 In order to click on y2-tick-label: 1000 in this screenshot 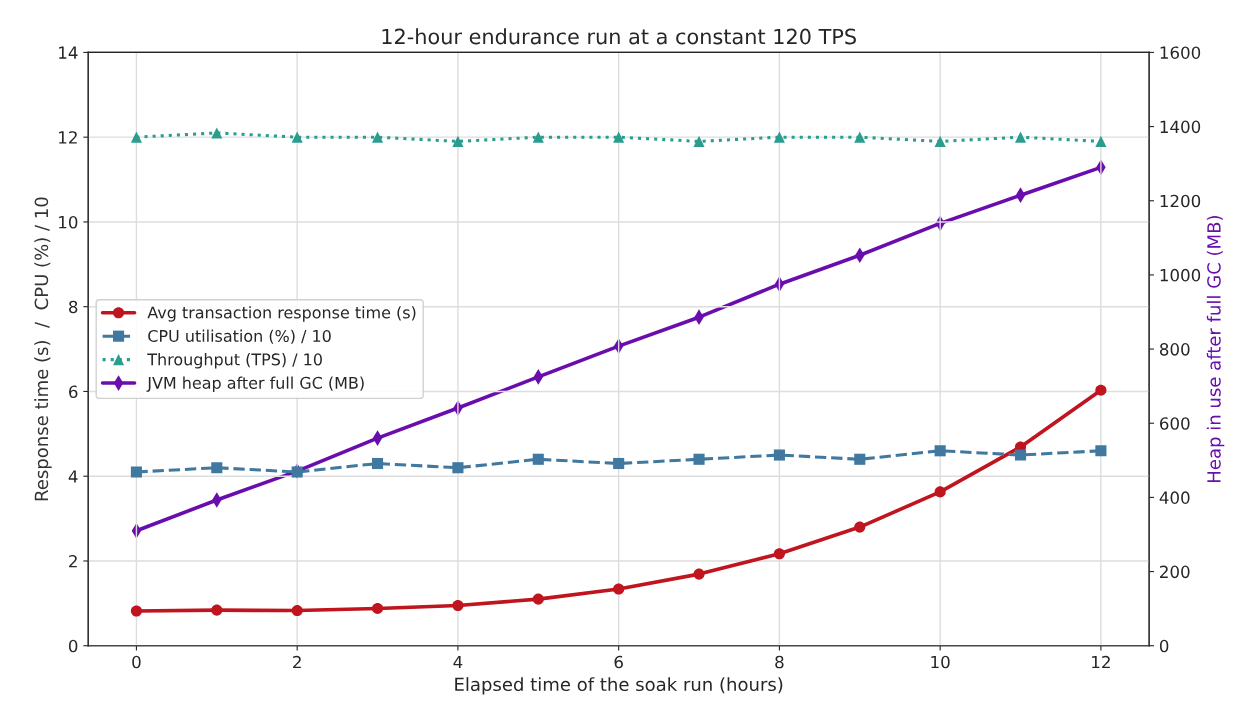, I will do `click(1180, 275)`.